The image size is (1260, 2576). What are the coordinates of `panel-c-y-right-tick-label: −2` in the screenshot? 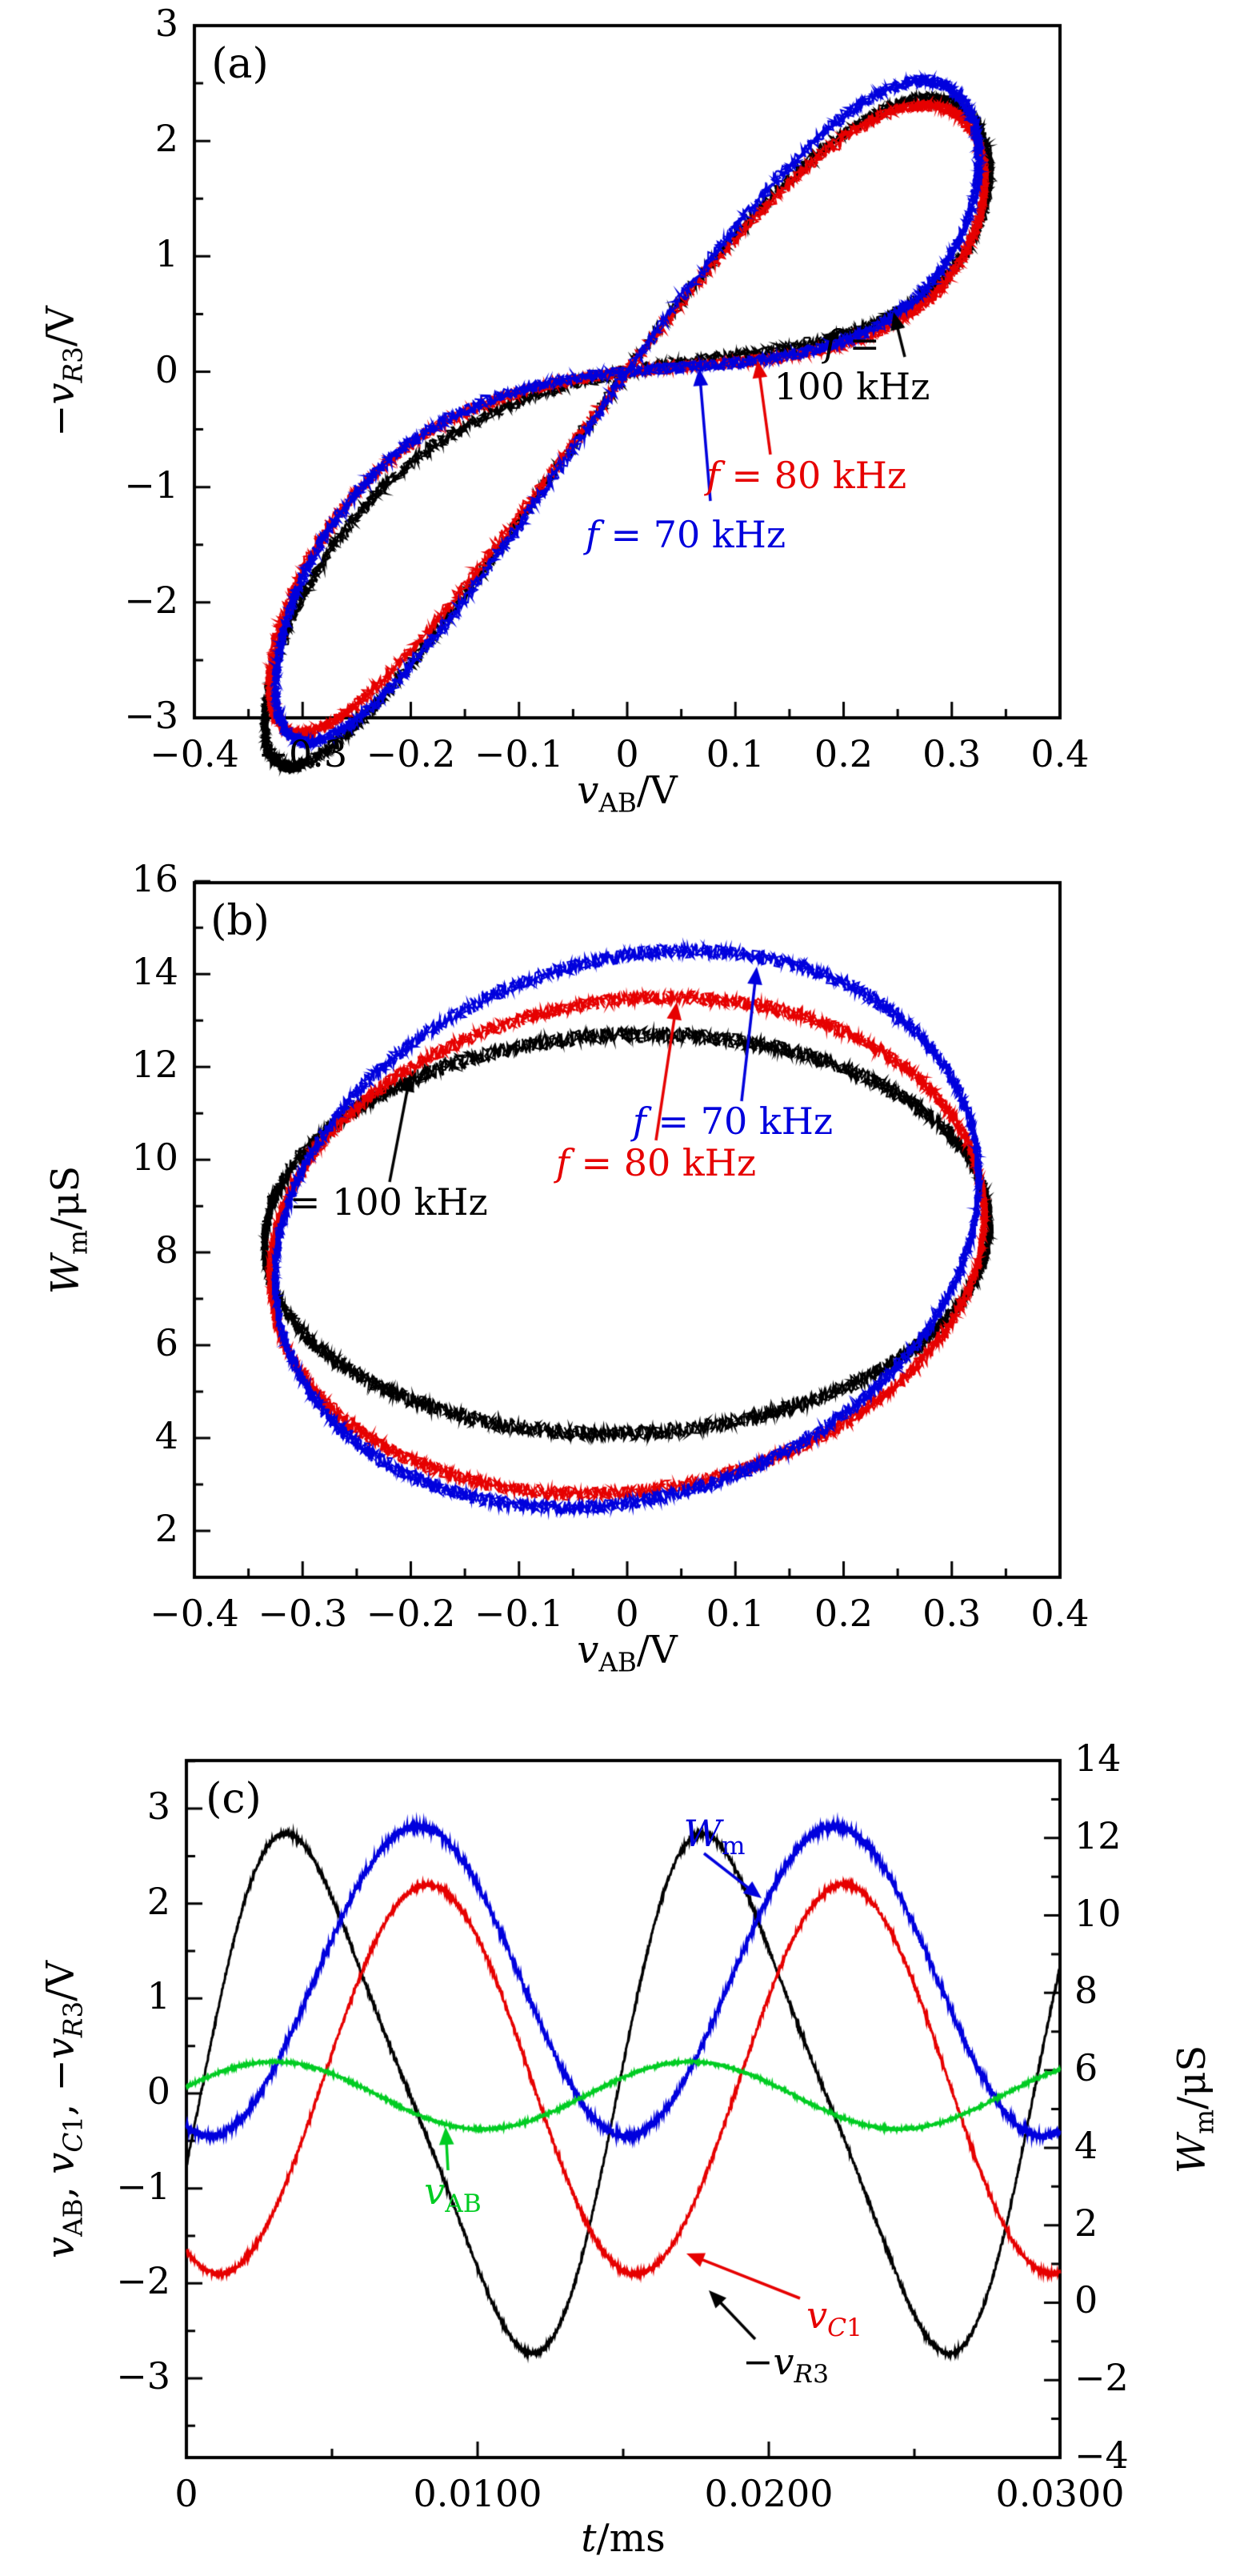 It's located at (1101, 2378).